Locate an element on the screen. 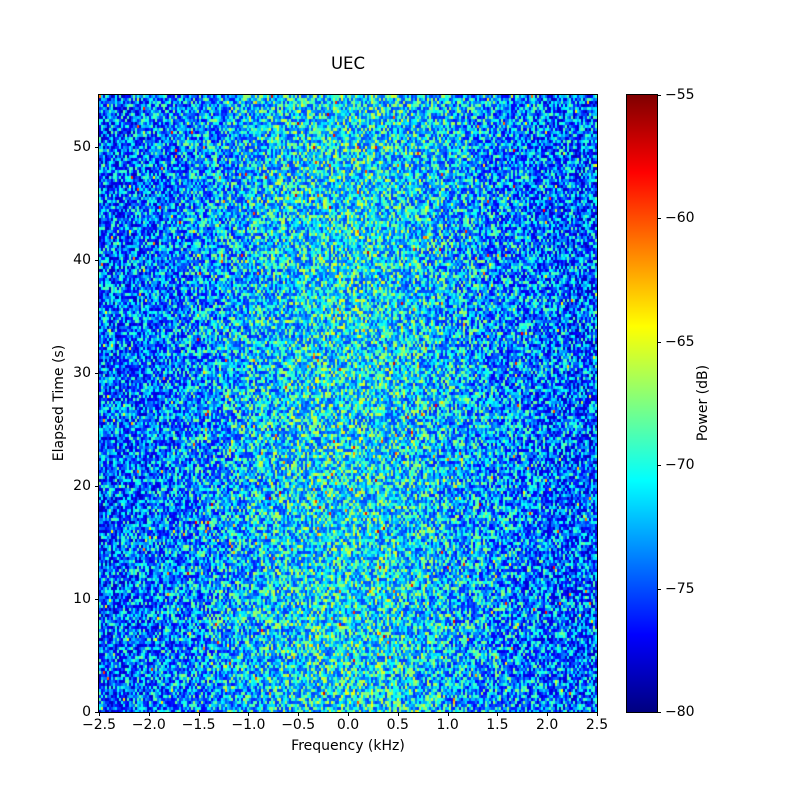 The height and width of the screenshot is (800, 800). x-tick-label: 1.0 is located at coordinates (447, 725).